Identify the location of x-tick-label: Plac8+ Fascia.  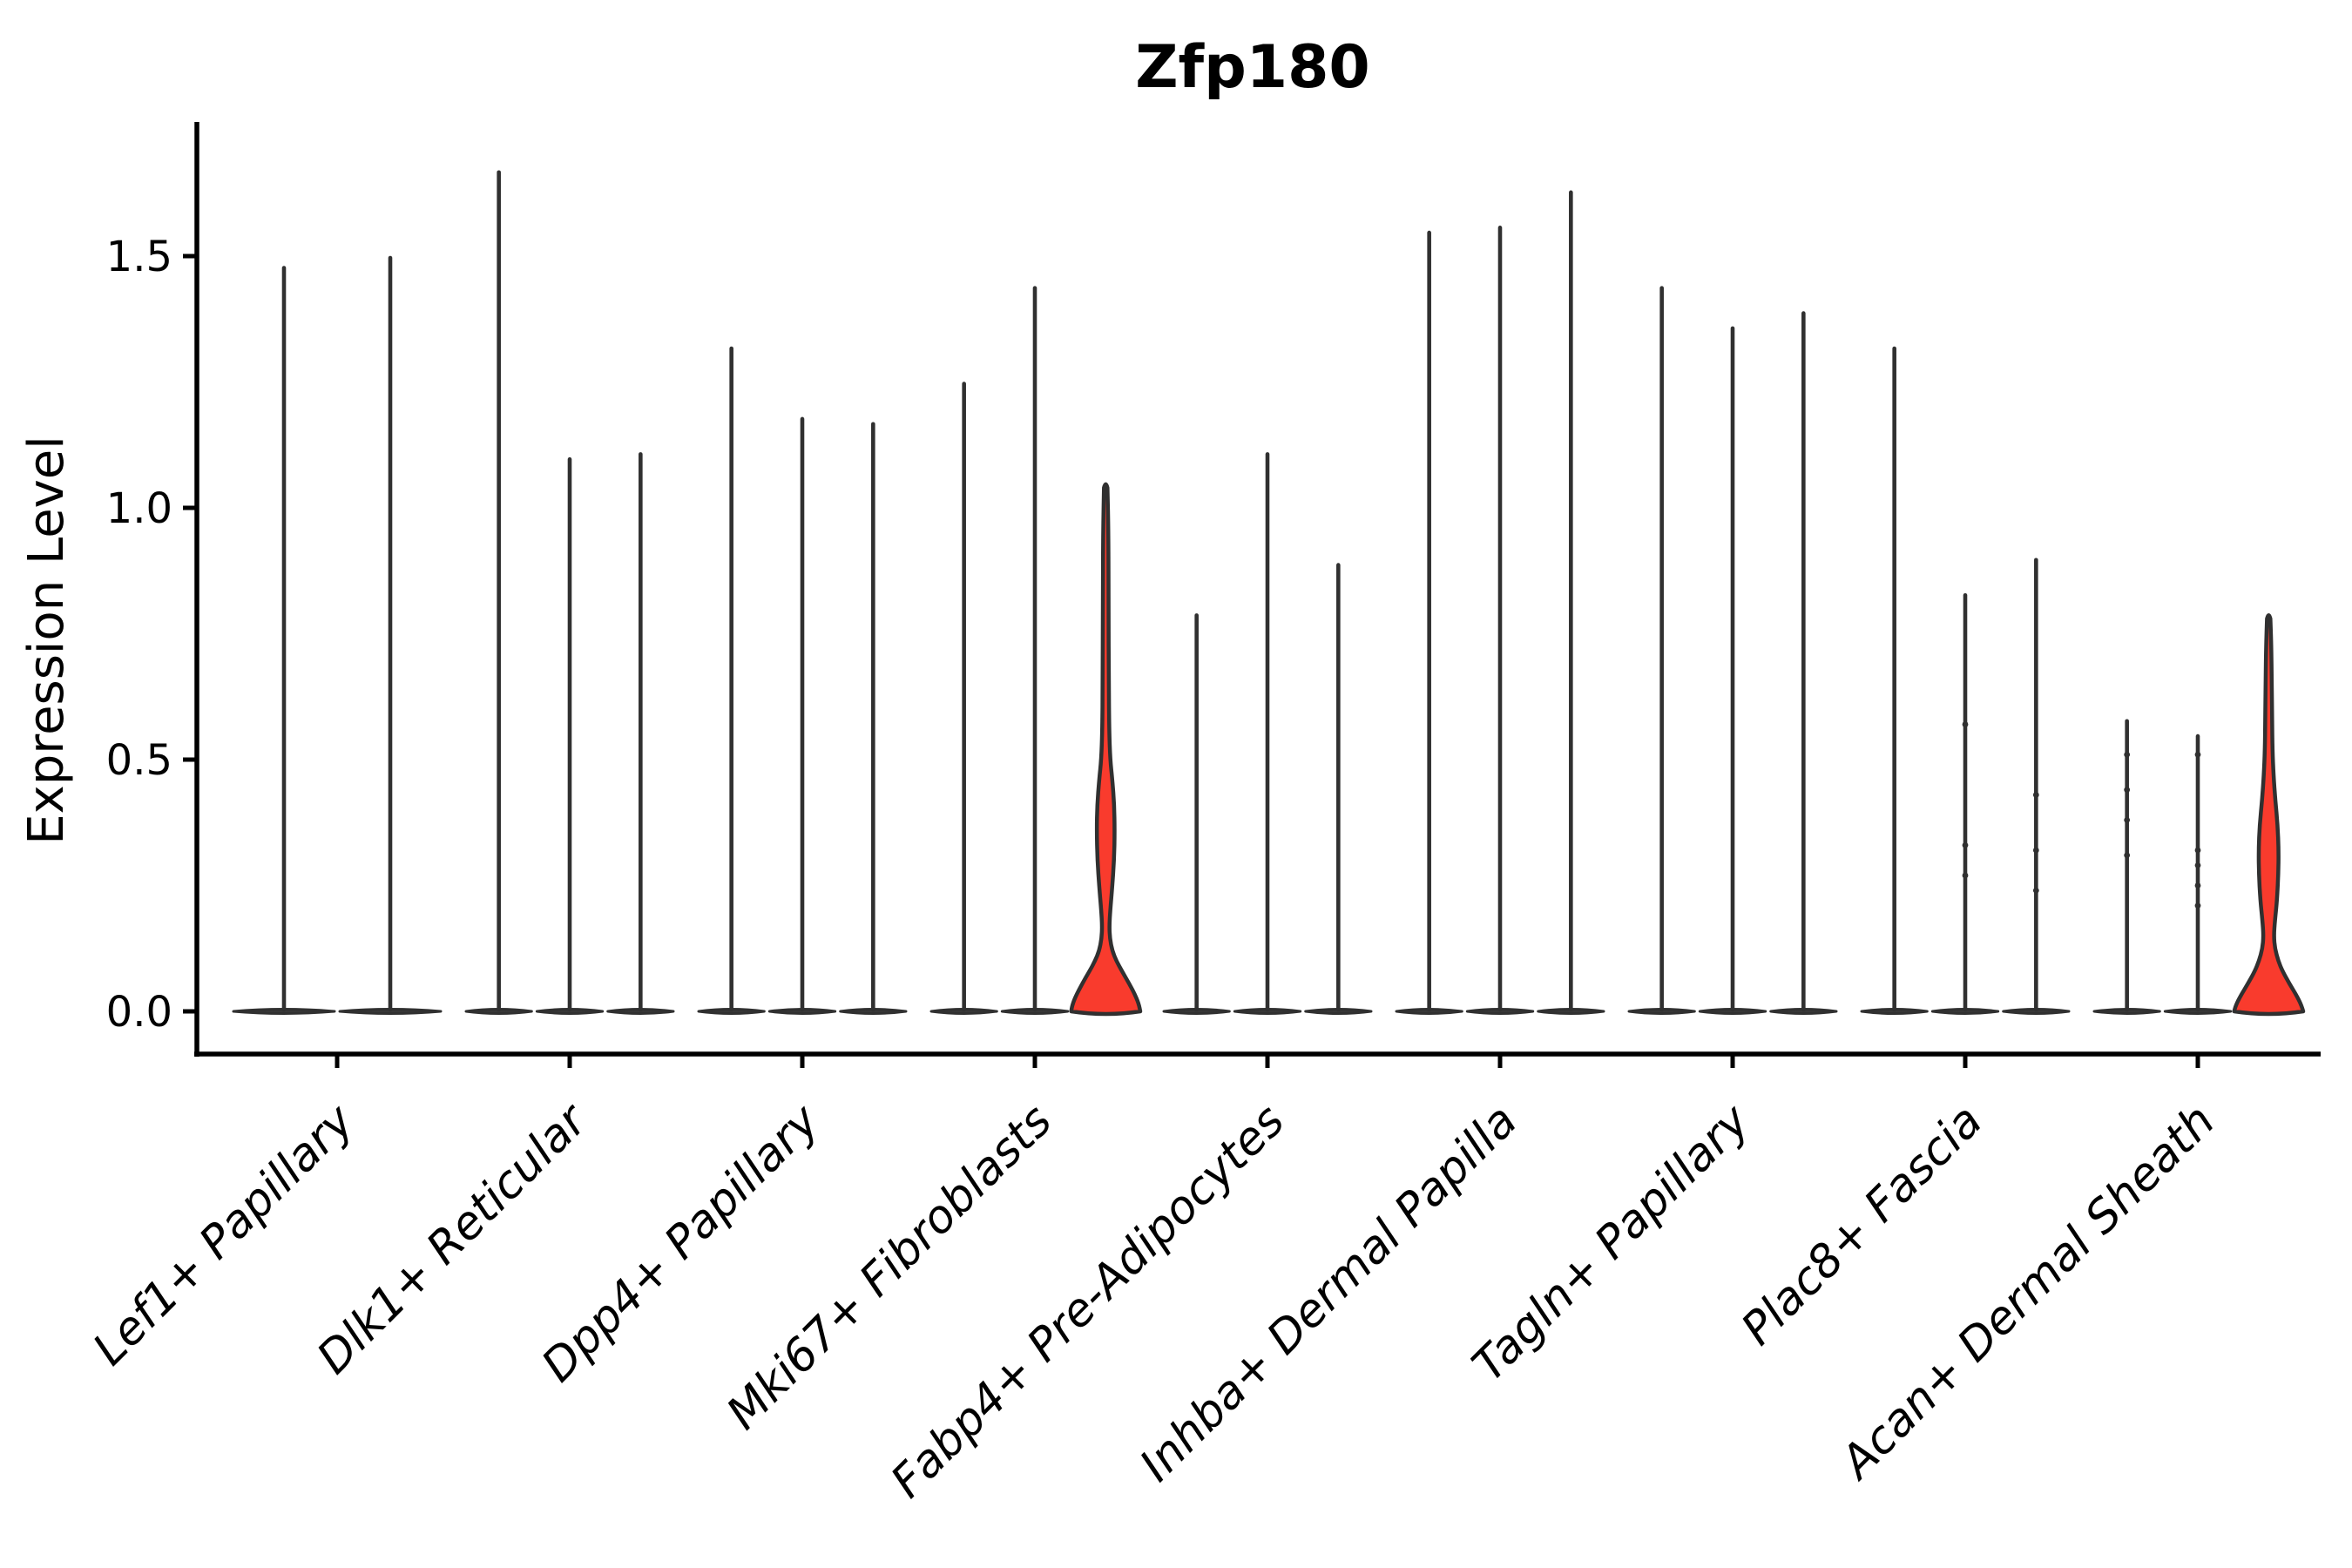
(1862, 1225).